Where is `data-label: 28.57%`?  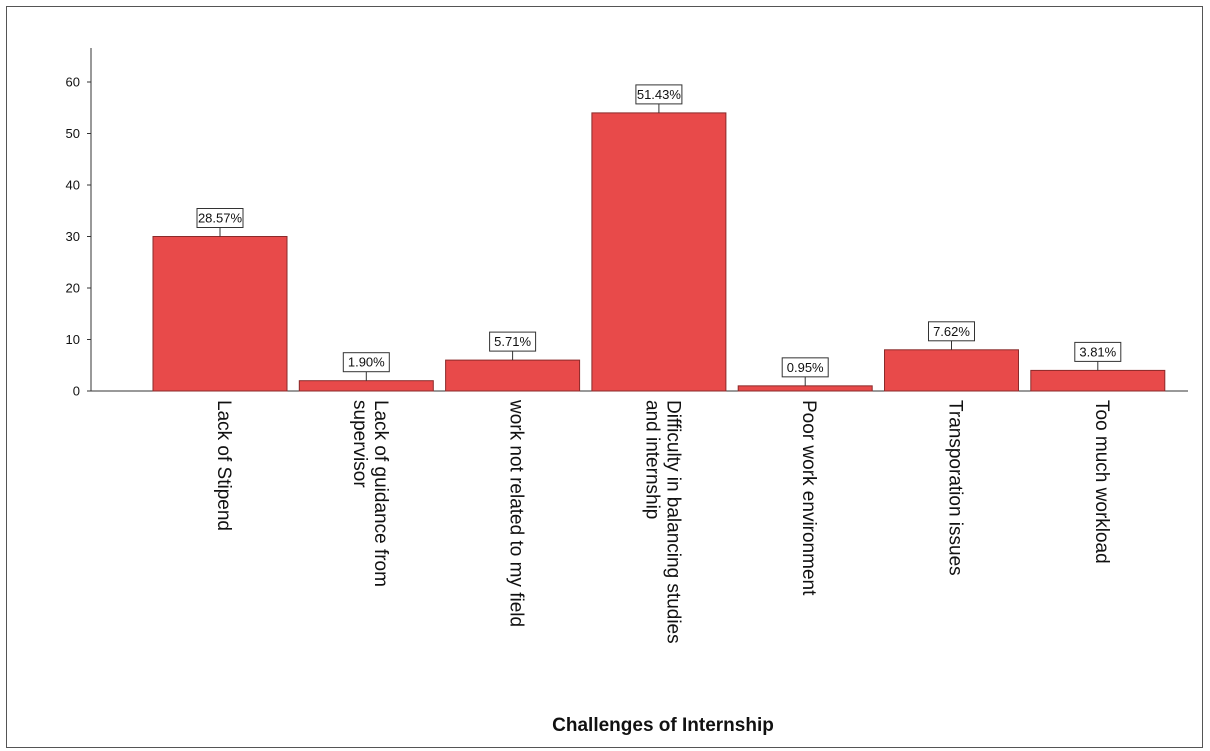 data-label: 28.57% is located at coordinates (220, 218).